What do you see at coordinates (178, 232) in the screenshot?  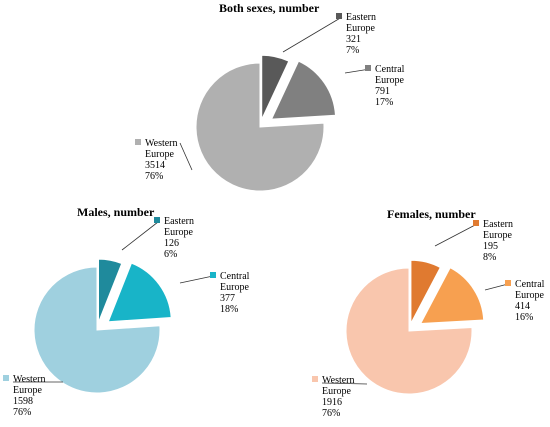 I see `data-label-males-eastern-europe-name-line-2: Europe` at bounding box center [178, 232].